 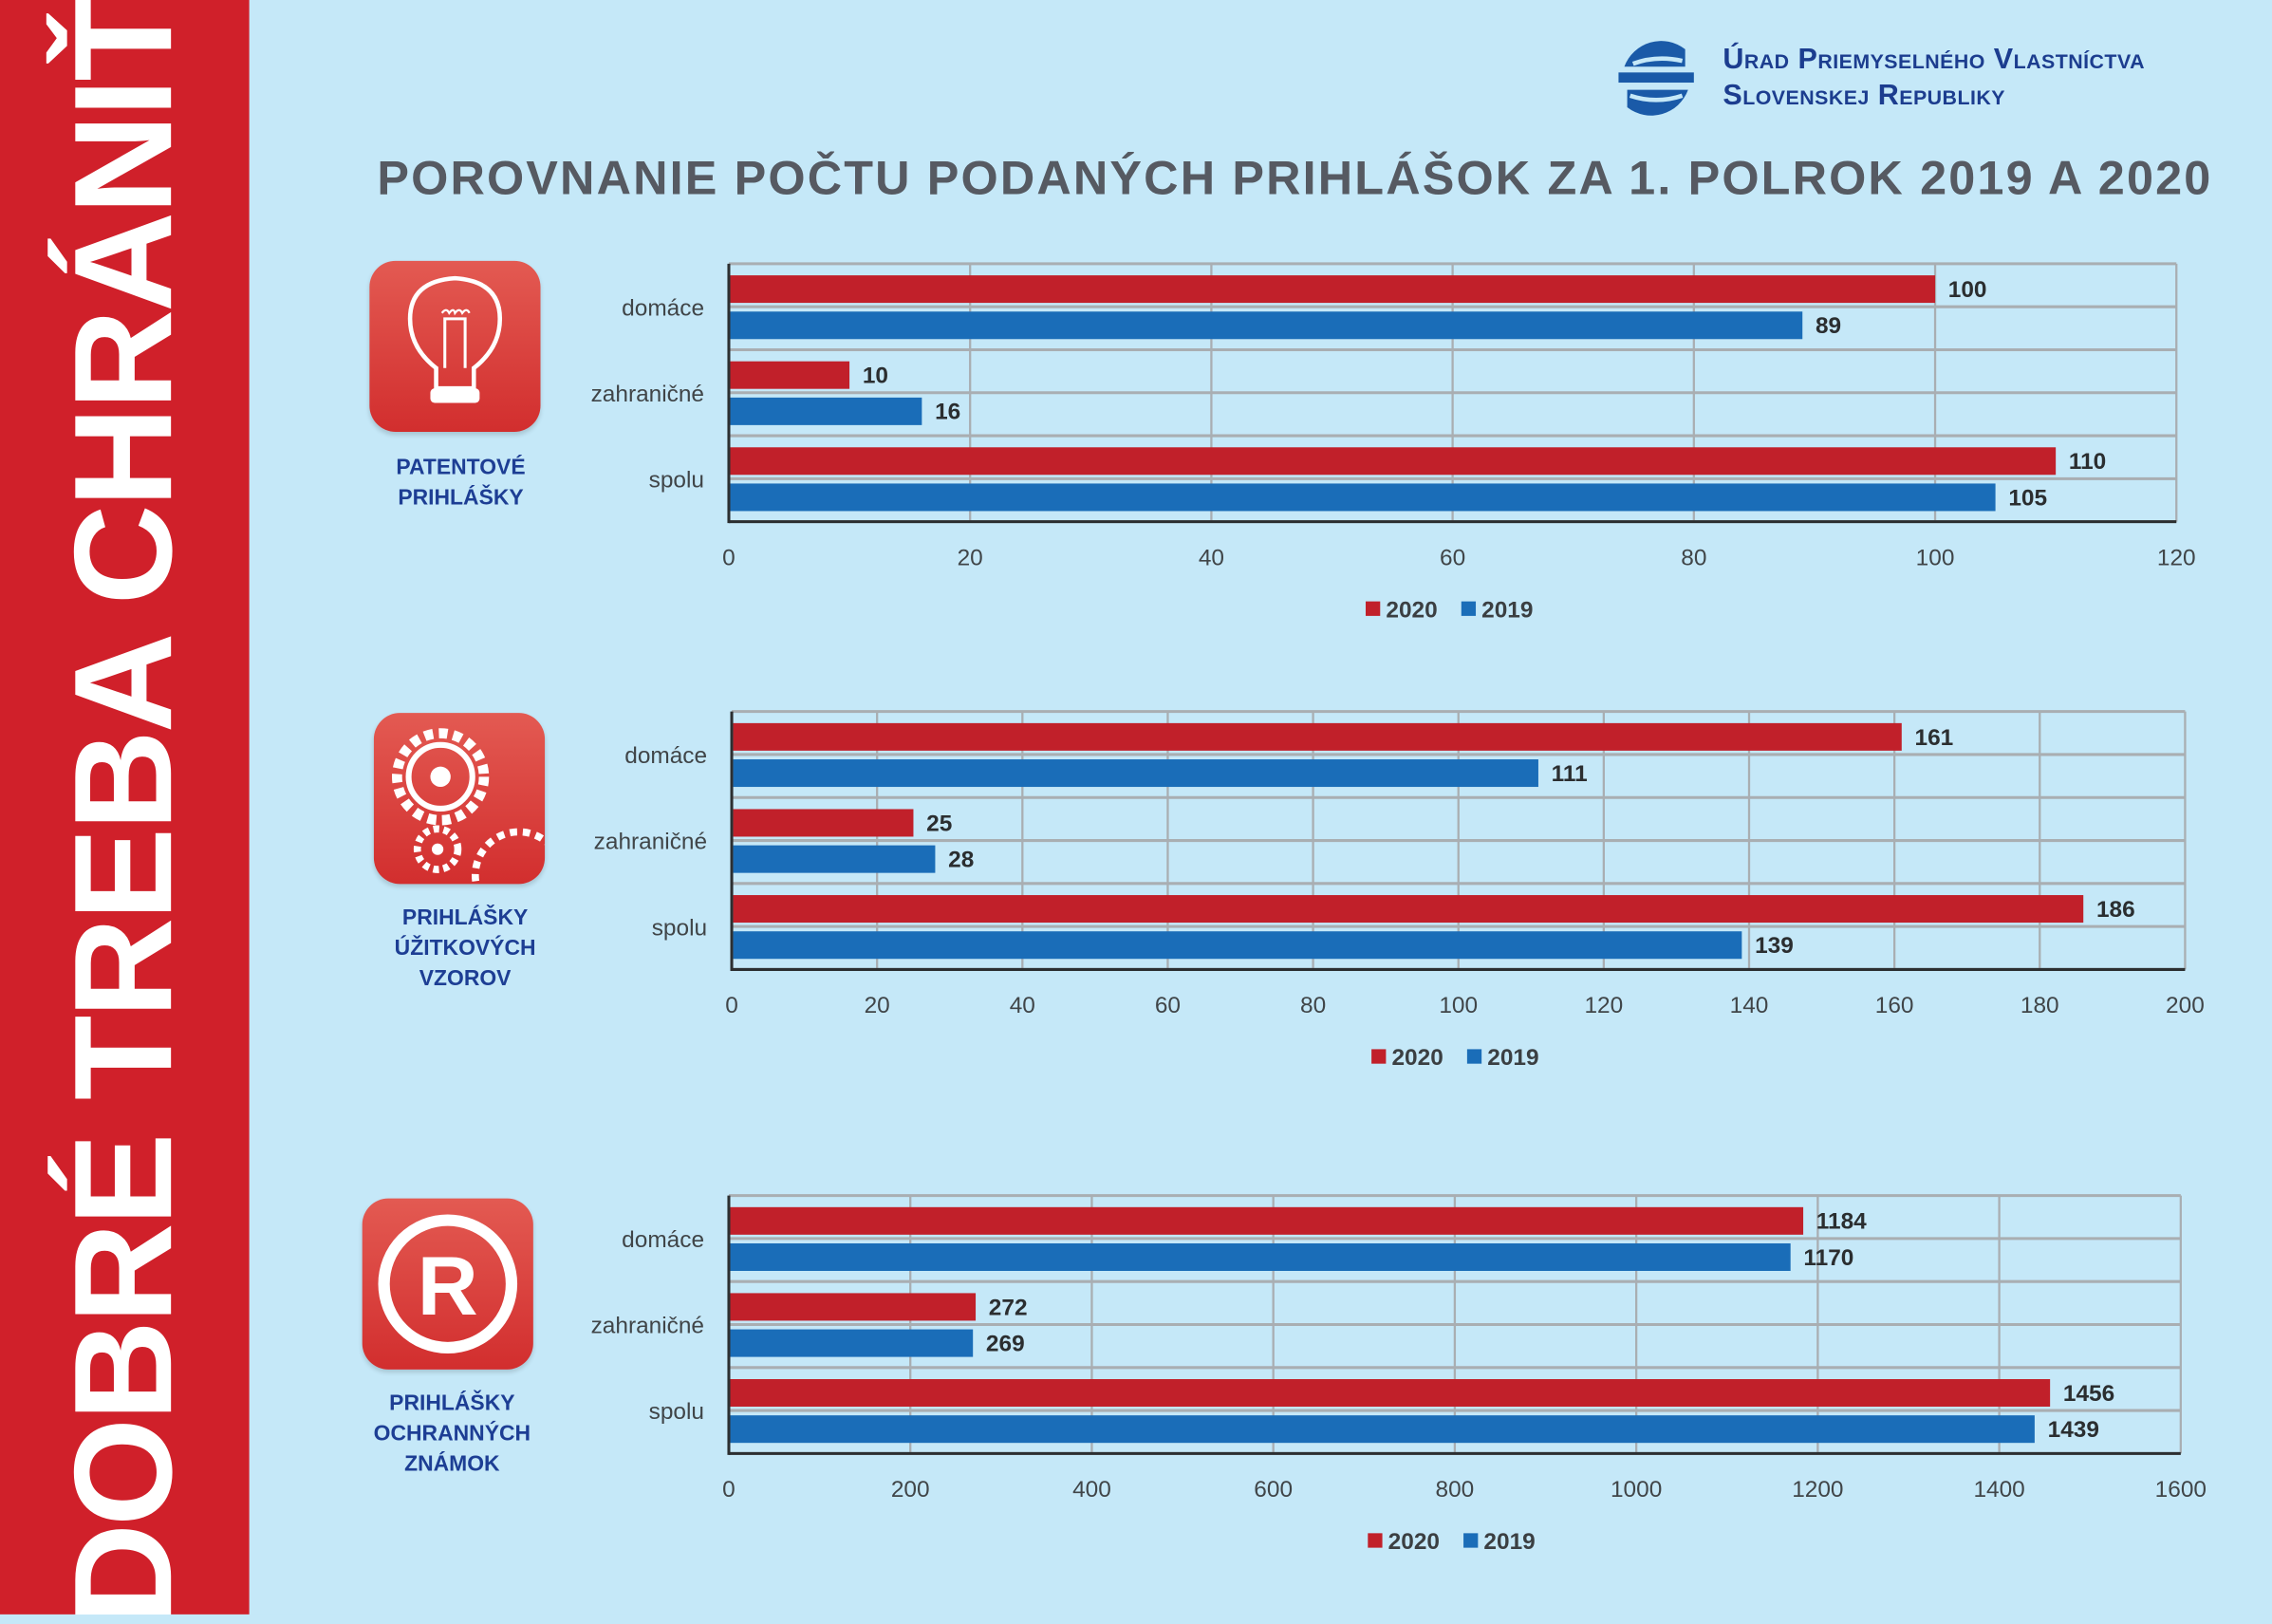 I want to click on slogan: DOBRÉ TREBA CHRÁNIŤ!, so click(x=124, y=812).